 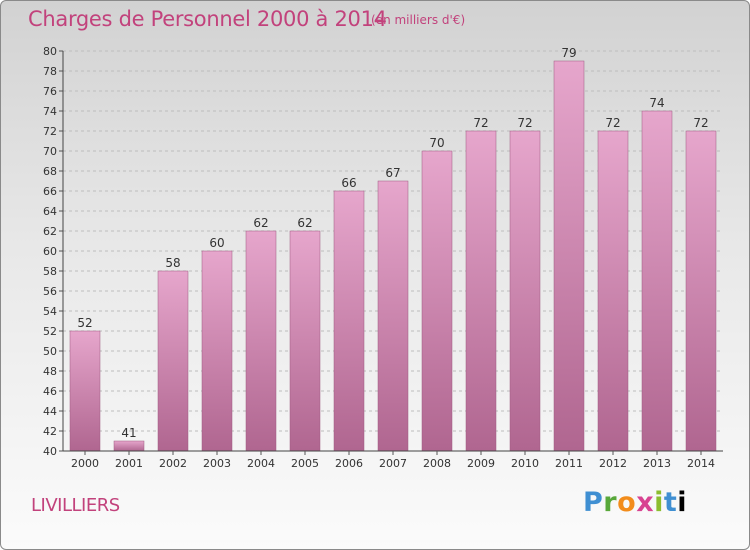 What do you see at coordinates (437, 463) in the screenshot?
I see `x-tick-label: 2008` at bounding box center [437, 463].